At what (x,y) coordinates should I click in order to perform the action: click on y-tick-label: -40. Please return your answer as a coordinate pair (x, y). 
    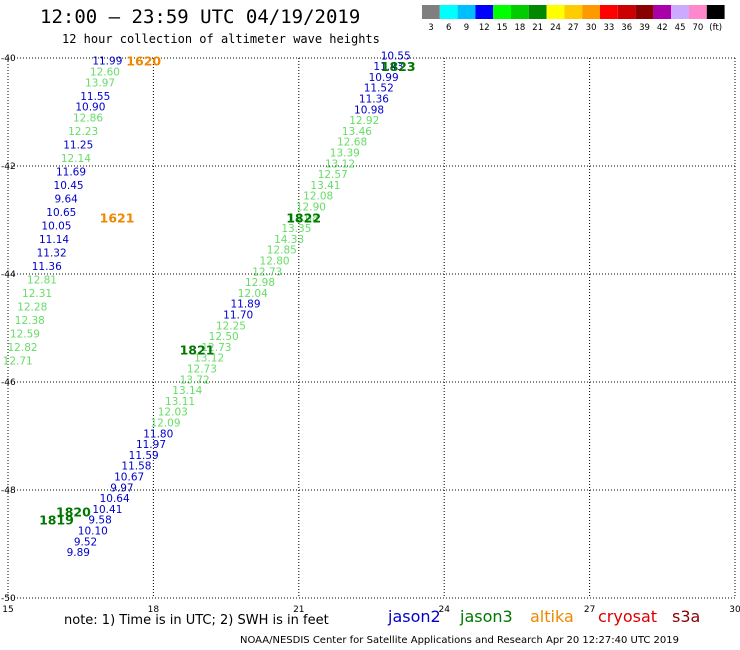
    Looking at the image, I should click on (8, 59).